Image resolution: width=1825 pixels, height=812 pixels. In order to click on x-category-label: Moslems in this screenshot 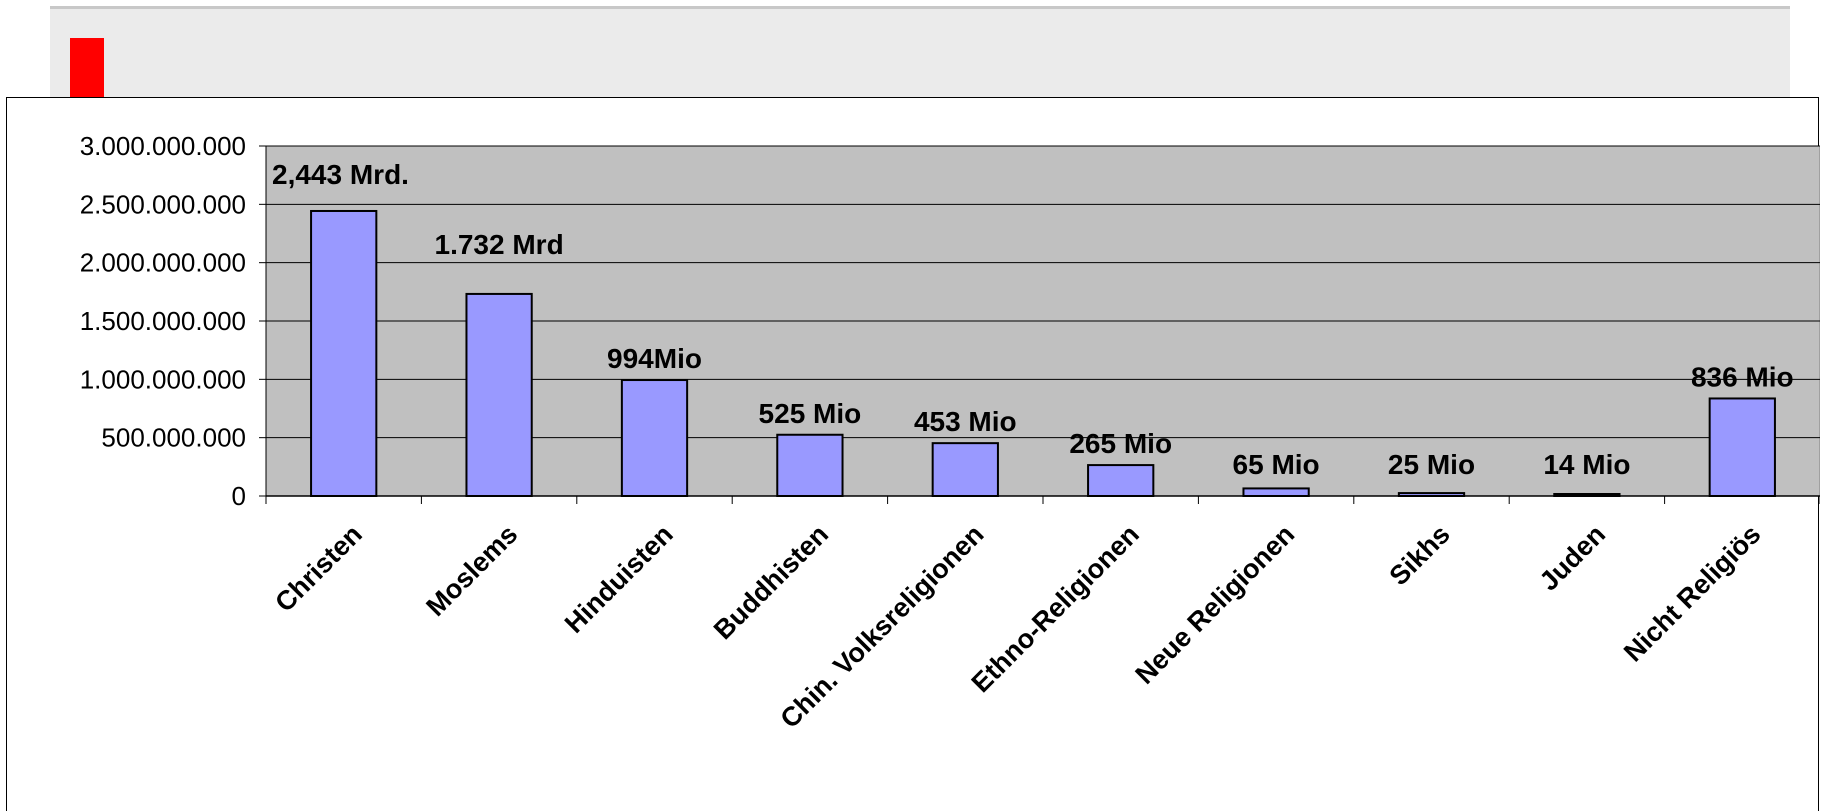, I will do `click(471, 570)`.